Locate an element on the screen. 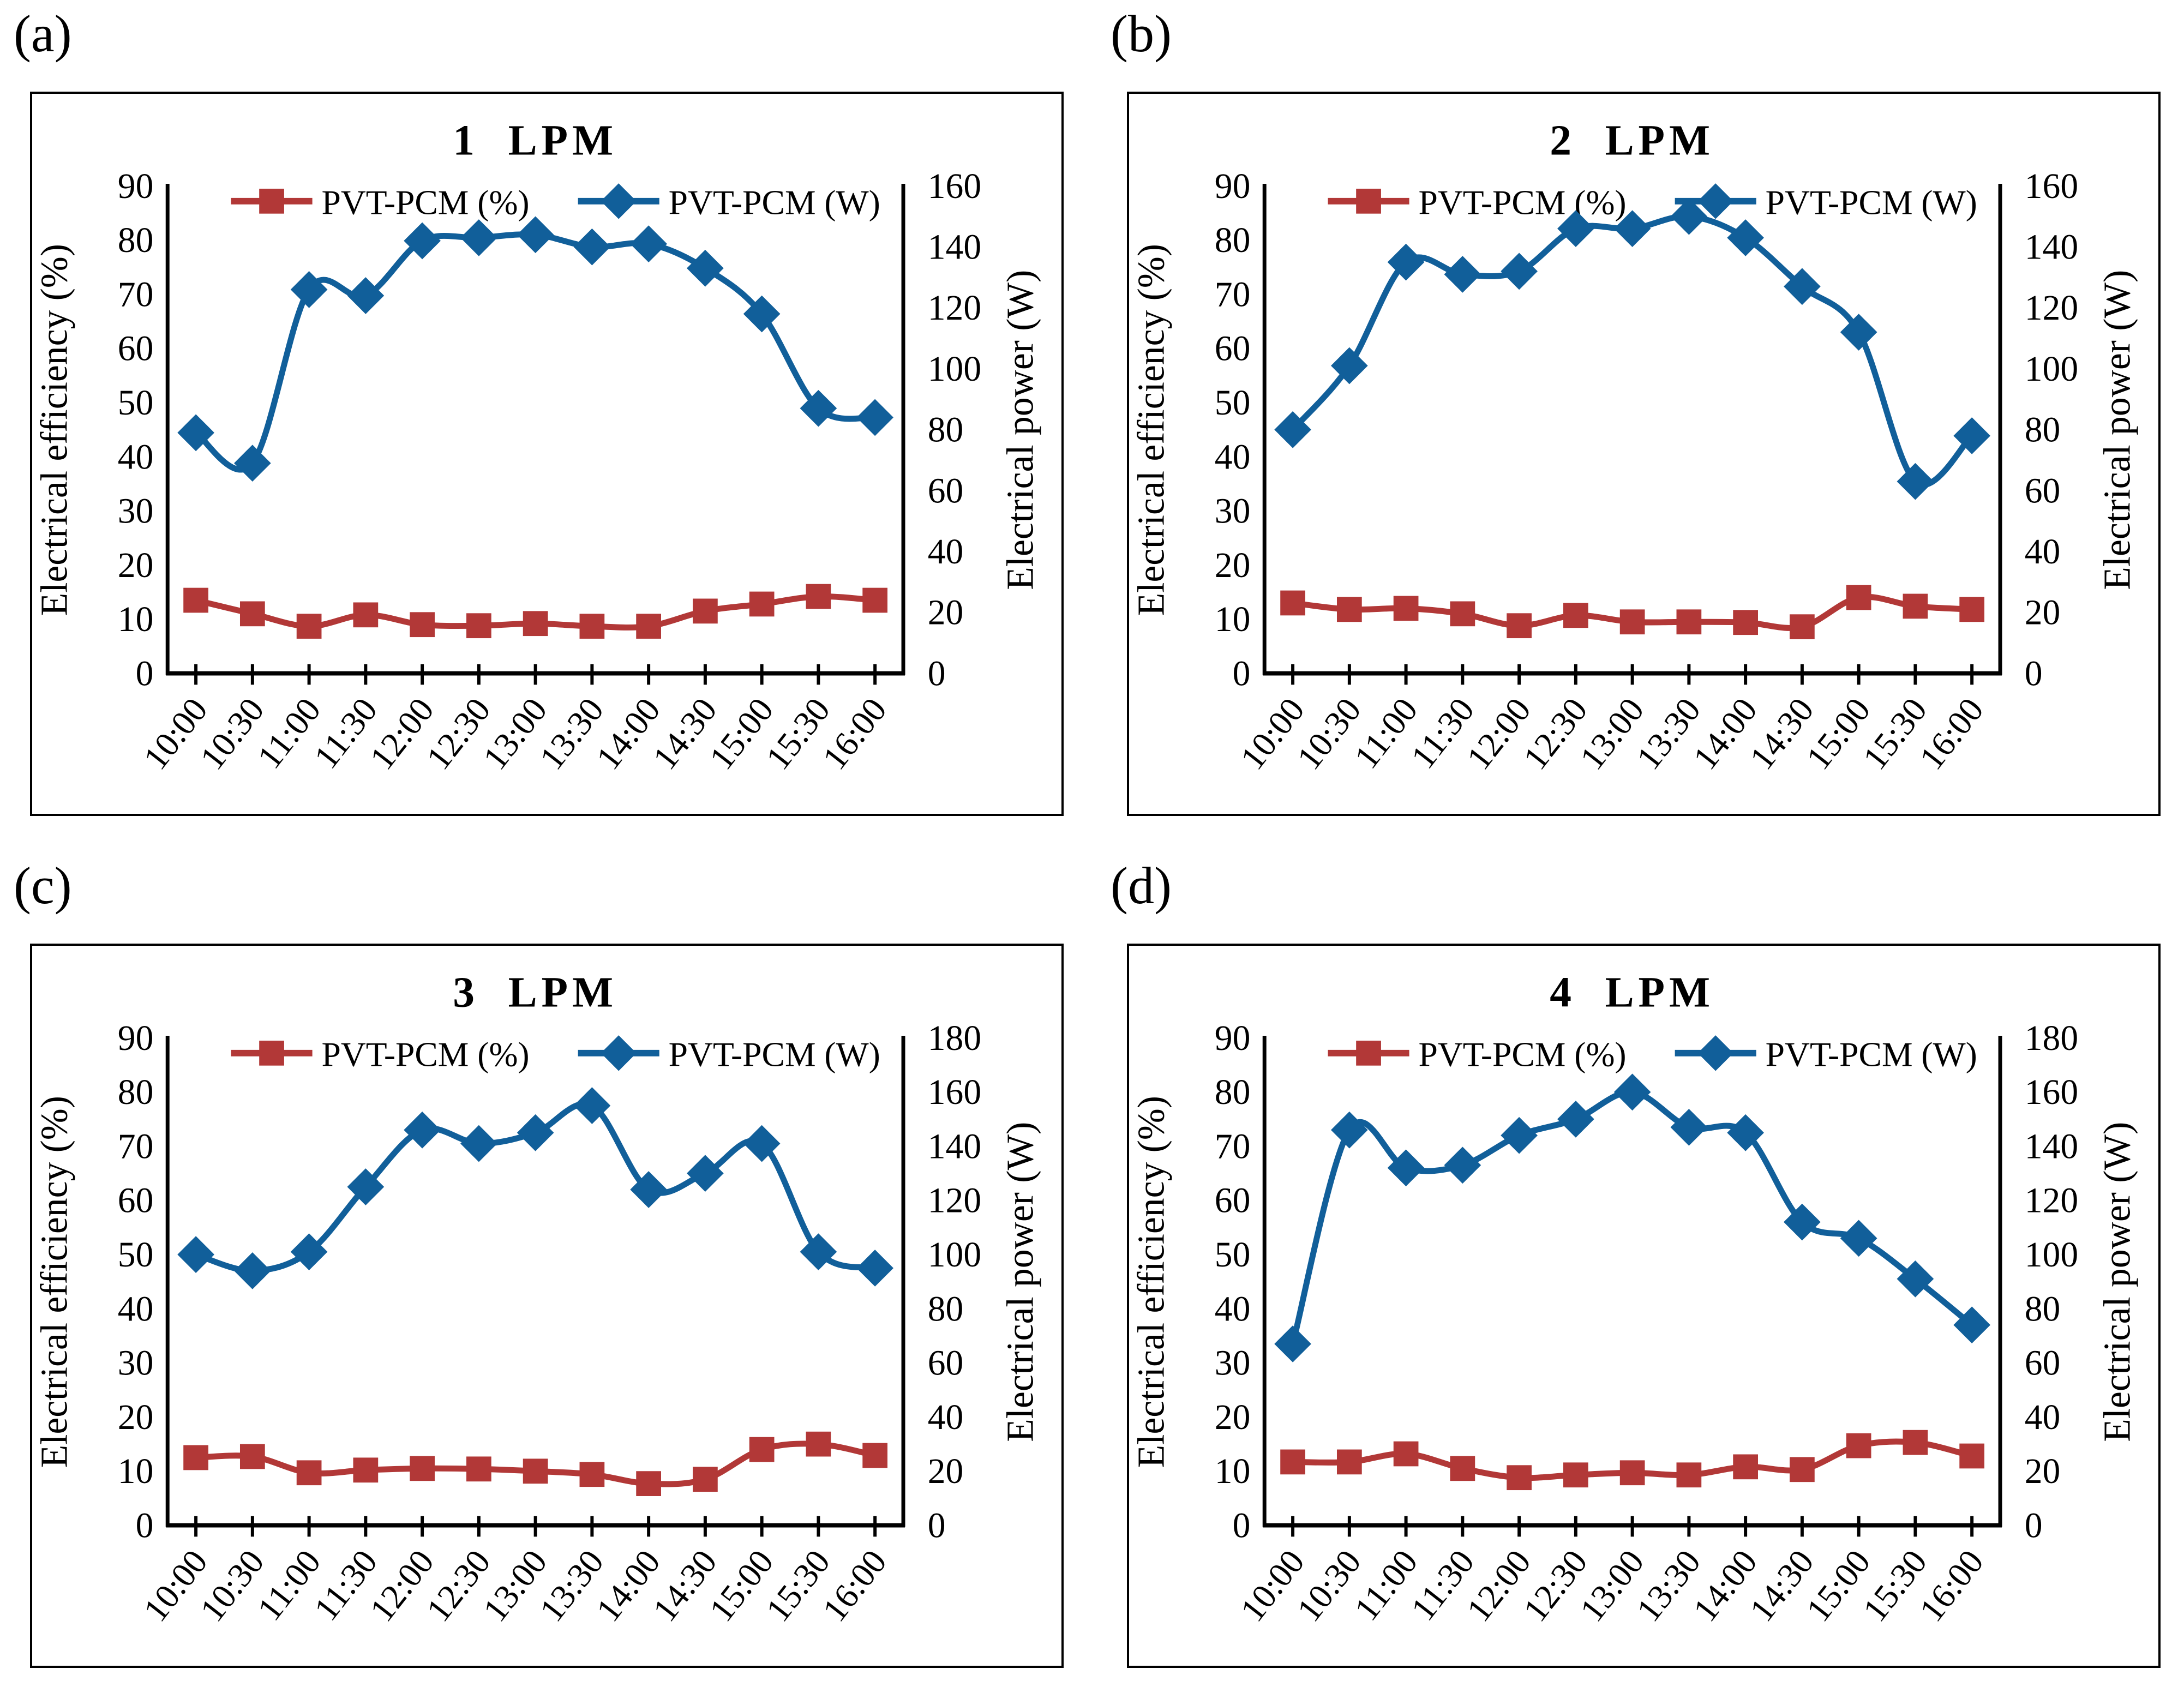 This screenshot has height=1699, width=2184. y-right-tick-label: 180 is located at coordinates (2051, 1039).